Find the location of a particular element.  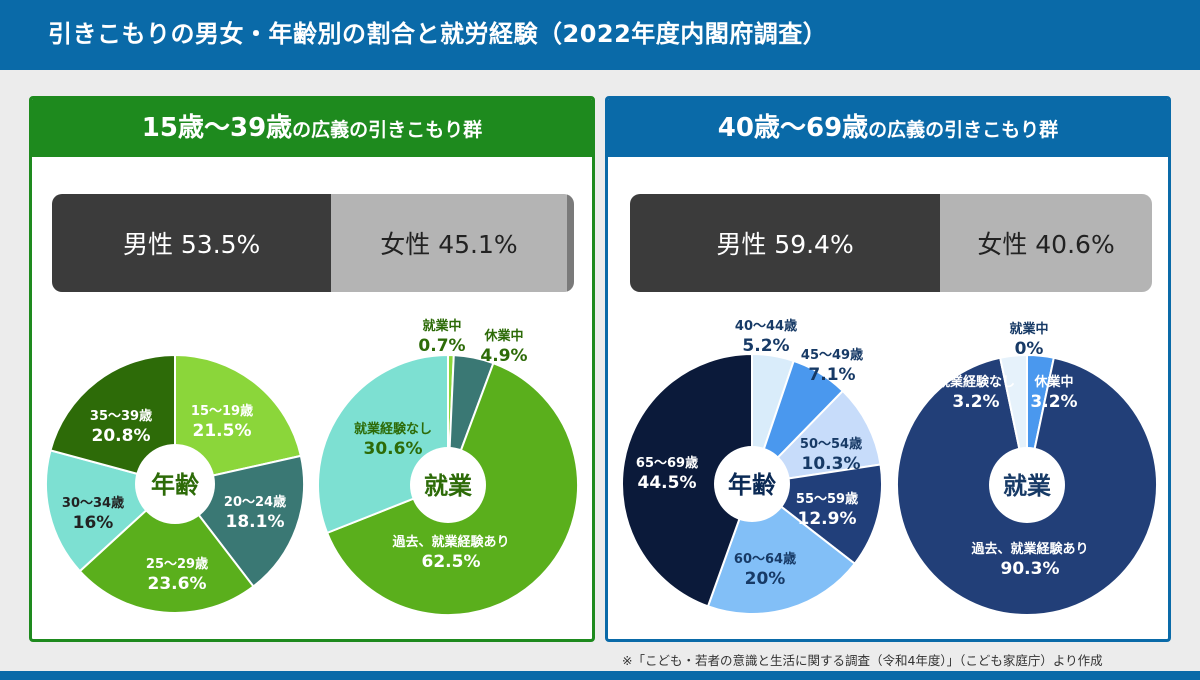

slice-value-label: 20.8% is located at coordinates (121, 436).